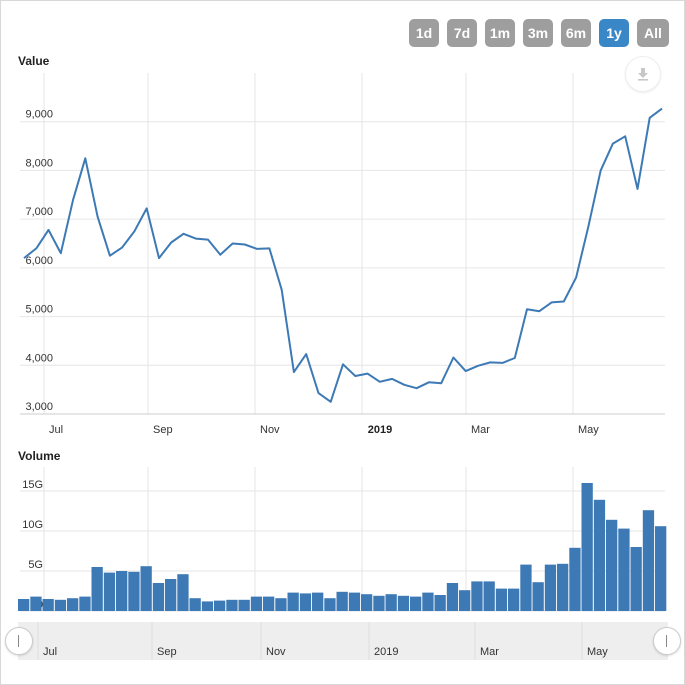  I want to click on value-y-tick-label: 8,000, so click(39, 163).